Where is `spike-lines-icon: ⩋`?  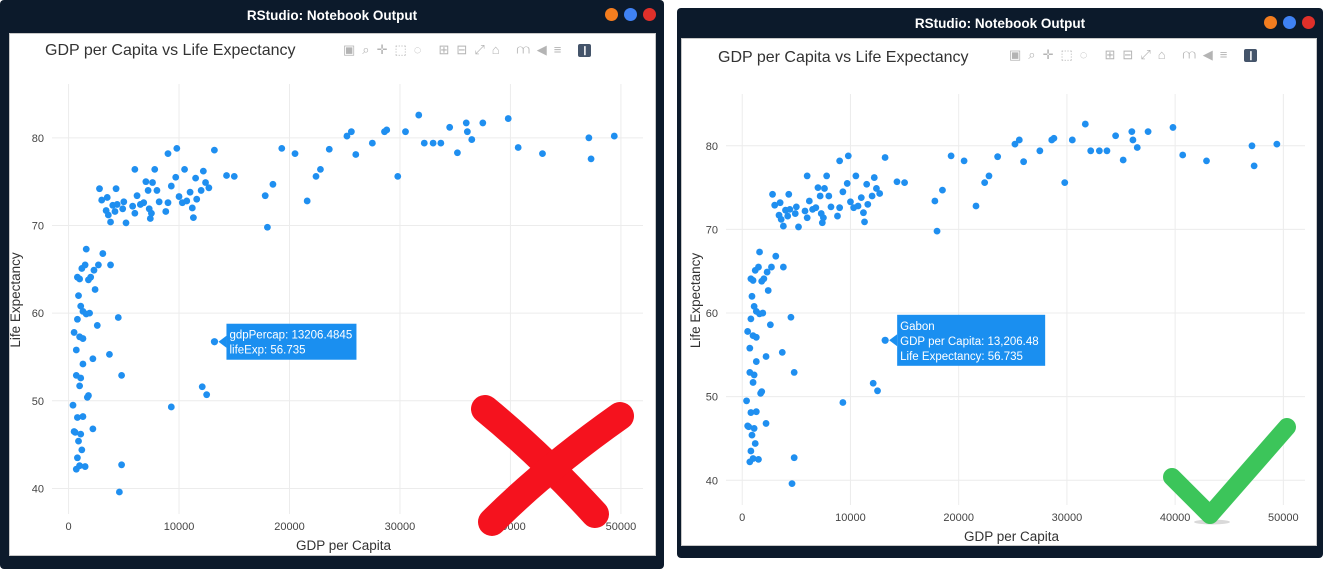 spike-lines-icon: ⩋ is located at coordinates (523, 49).